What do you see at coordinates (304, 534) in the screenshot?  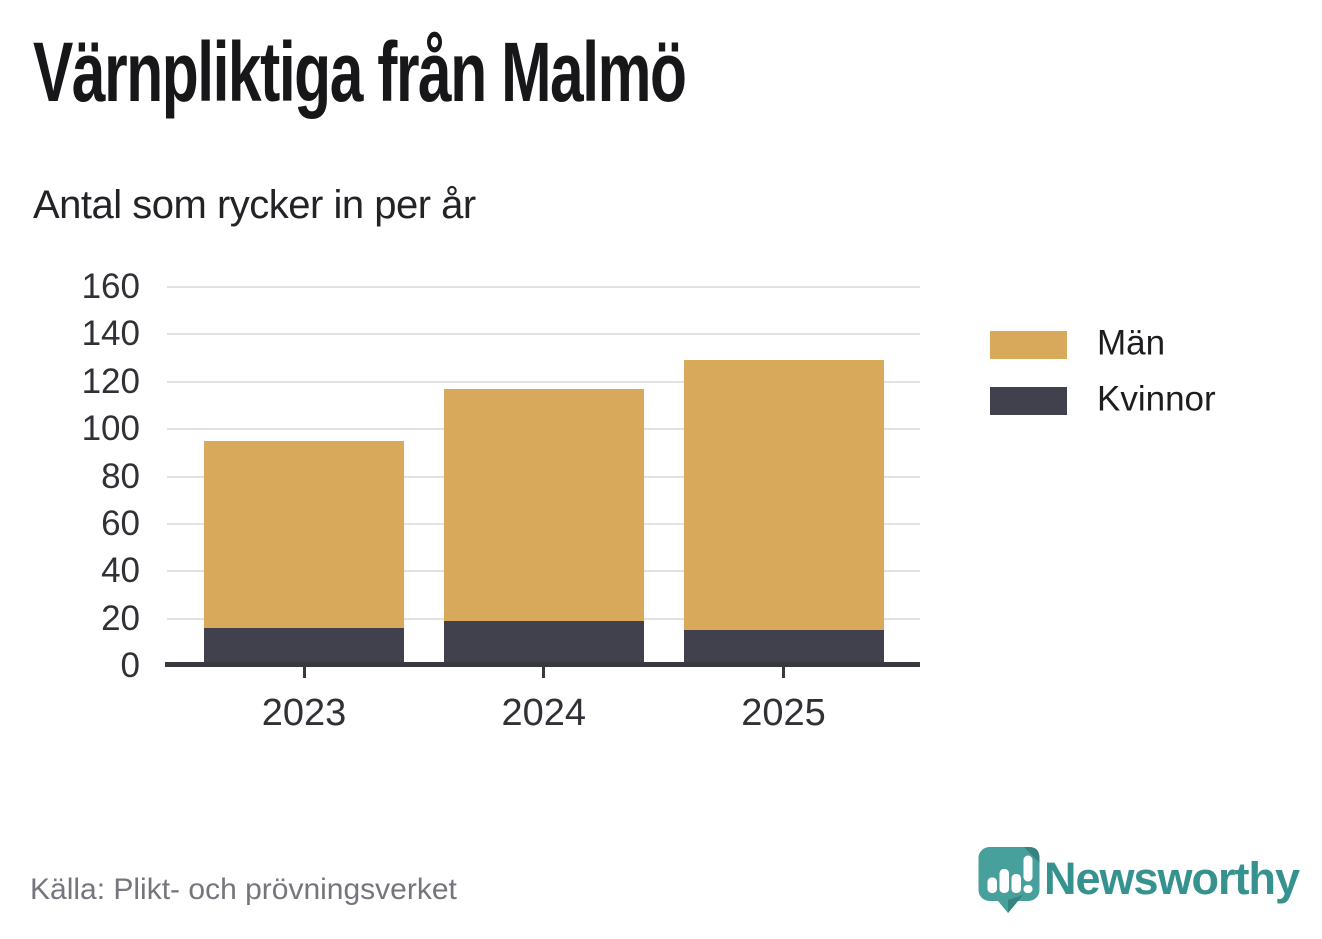 I see `bar-2023-män` at bounding box center [304, 534].